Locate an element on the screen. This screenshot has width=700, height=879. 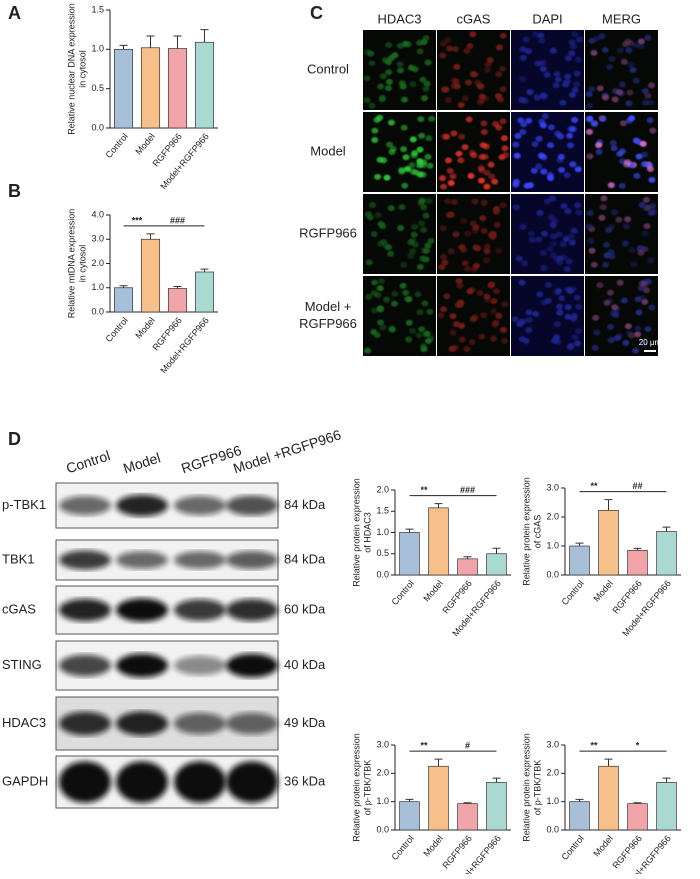
panel-label: C is located at coordinates (316, 13).